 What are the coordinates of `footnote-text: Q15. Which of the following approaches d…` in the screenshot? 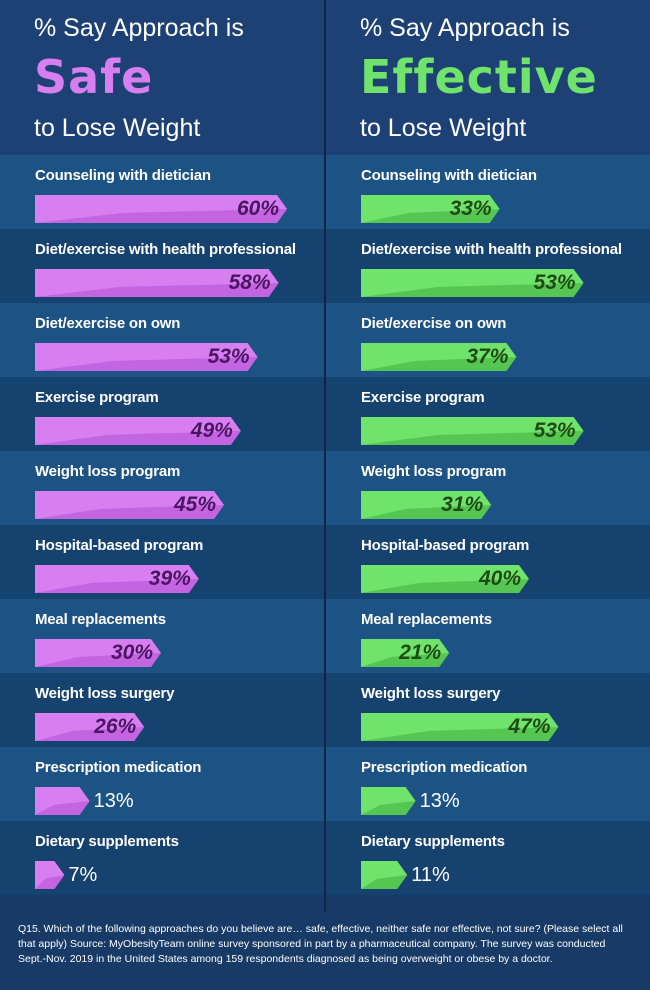 It's located at (320, 944).